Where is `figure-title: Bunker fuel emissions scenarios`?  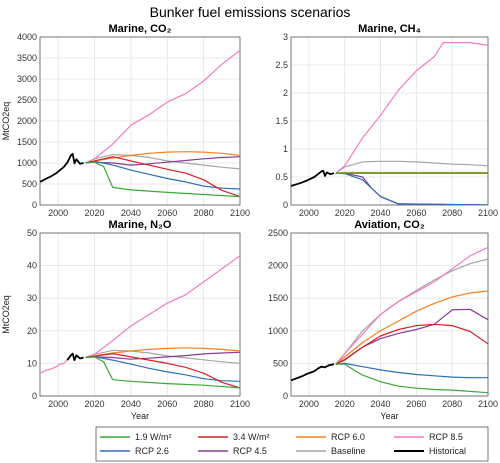
figure-title: Bunker fuel emissions scenarios is located at coordinates (250, 12).